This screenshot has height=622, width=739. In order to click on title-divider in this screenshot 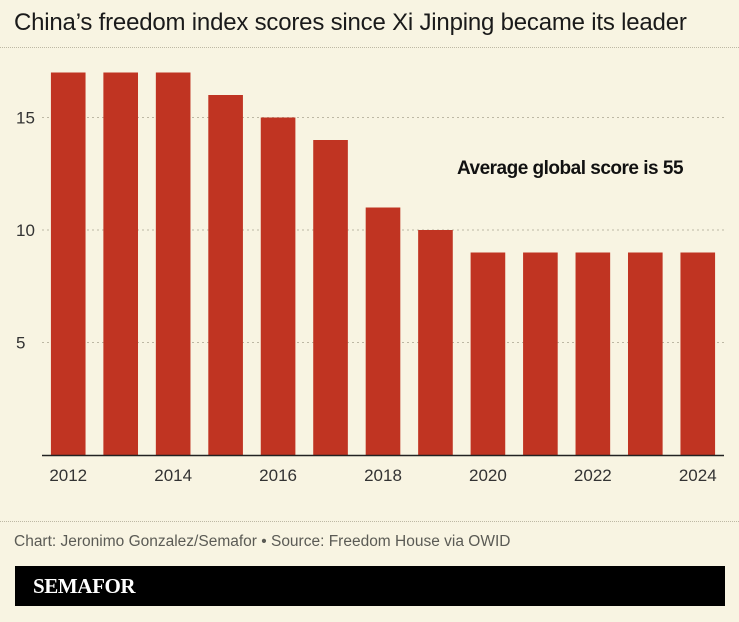, I will do `click(369, 47)`.